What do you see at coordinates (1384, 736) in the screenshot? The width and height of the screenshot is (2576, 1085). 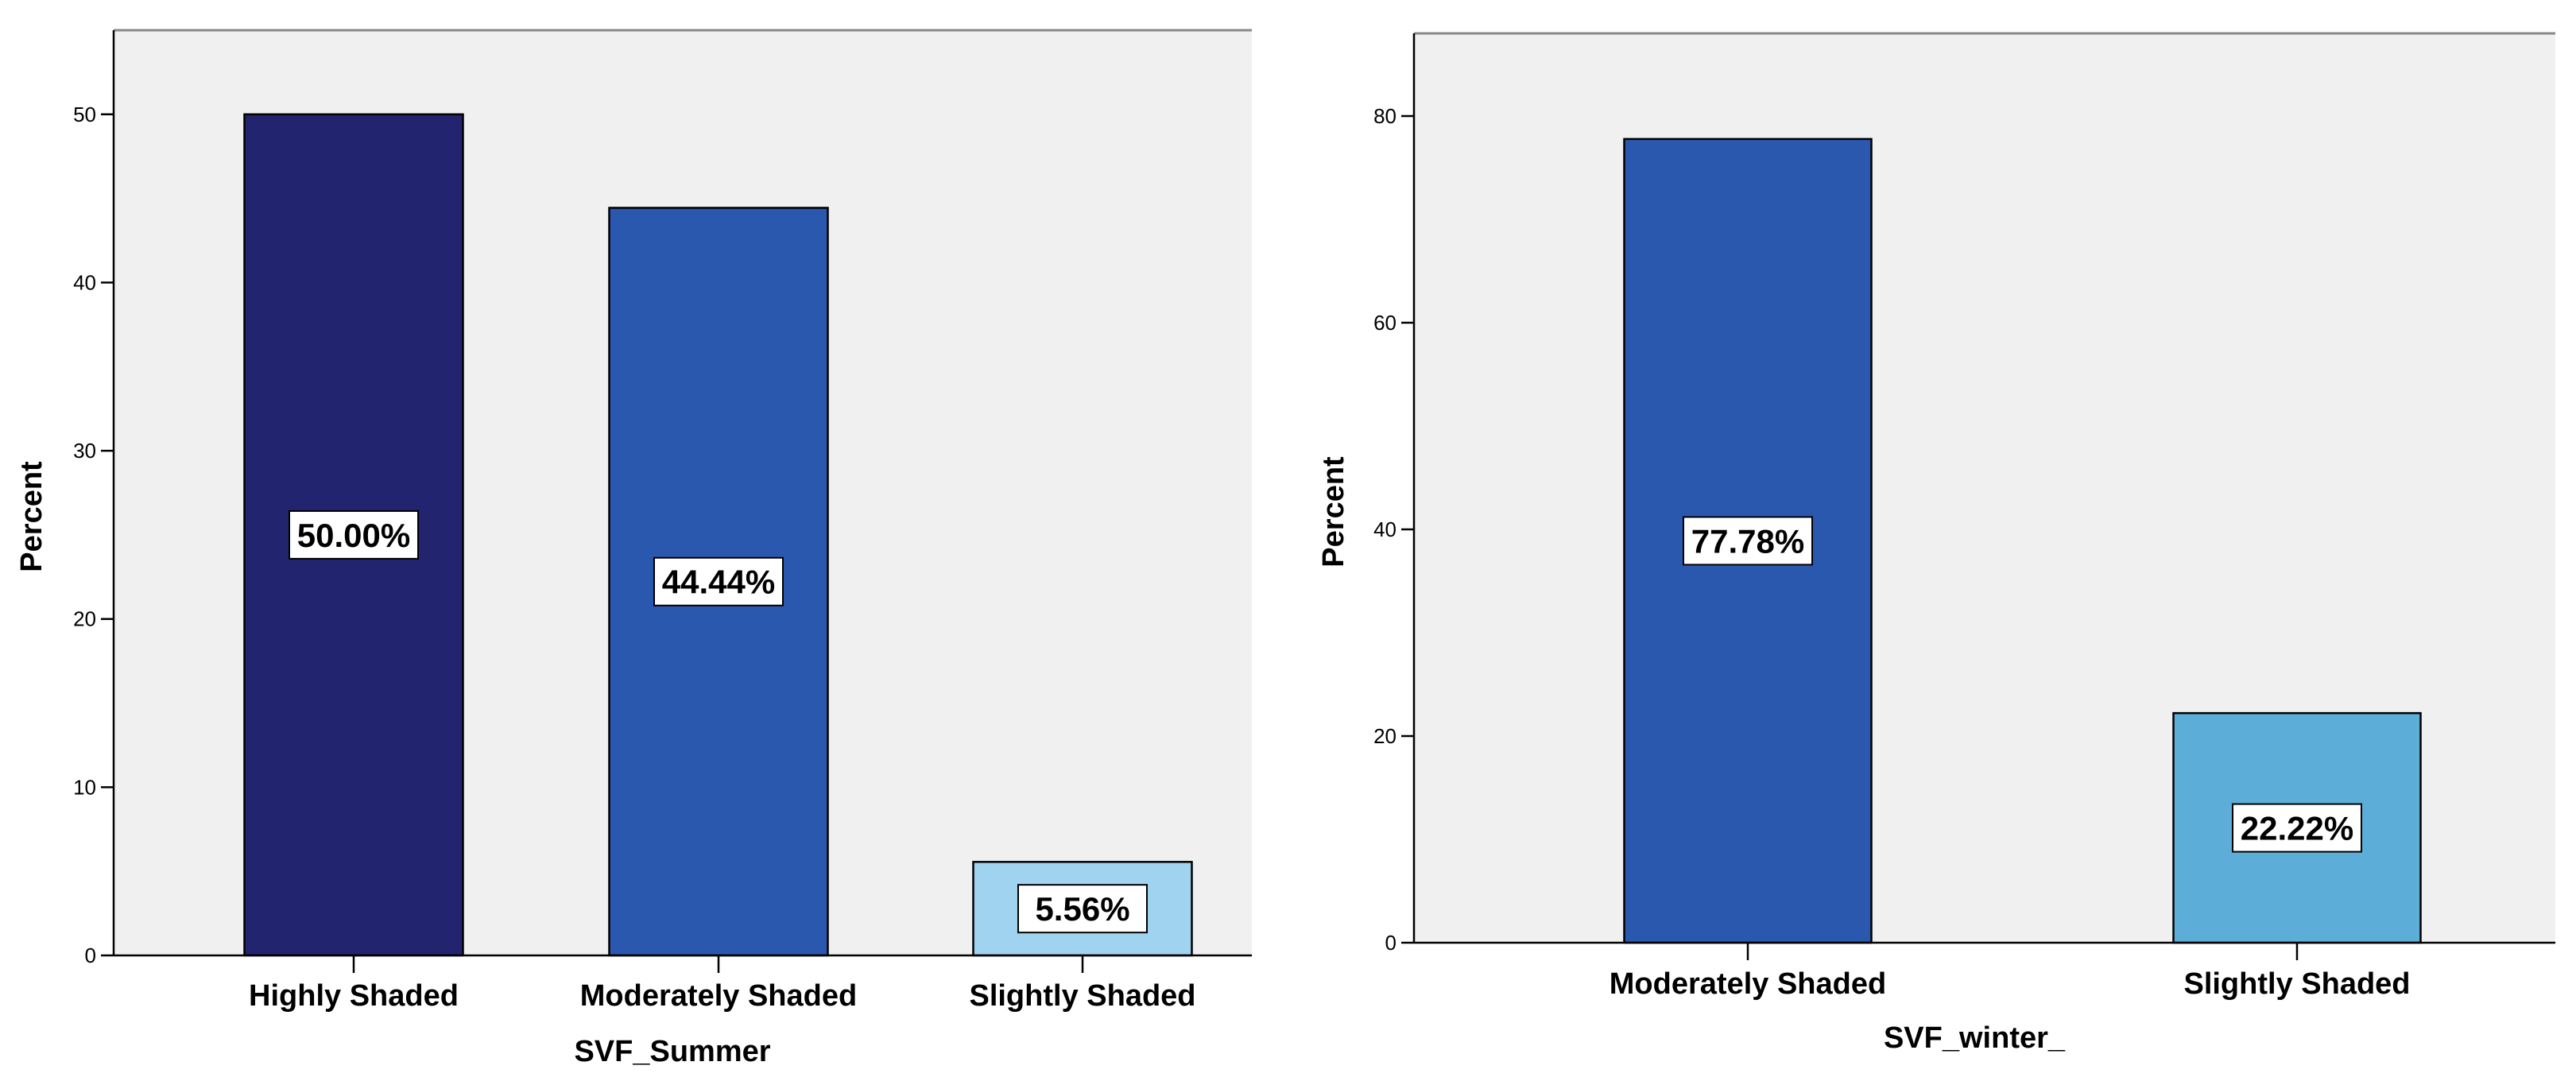 I see `y-tick-label-1: 20` at bounding box center [1384, 736].